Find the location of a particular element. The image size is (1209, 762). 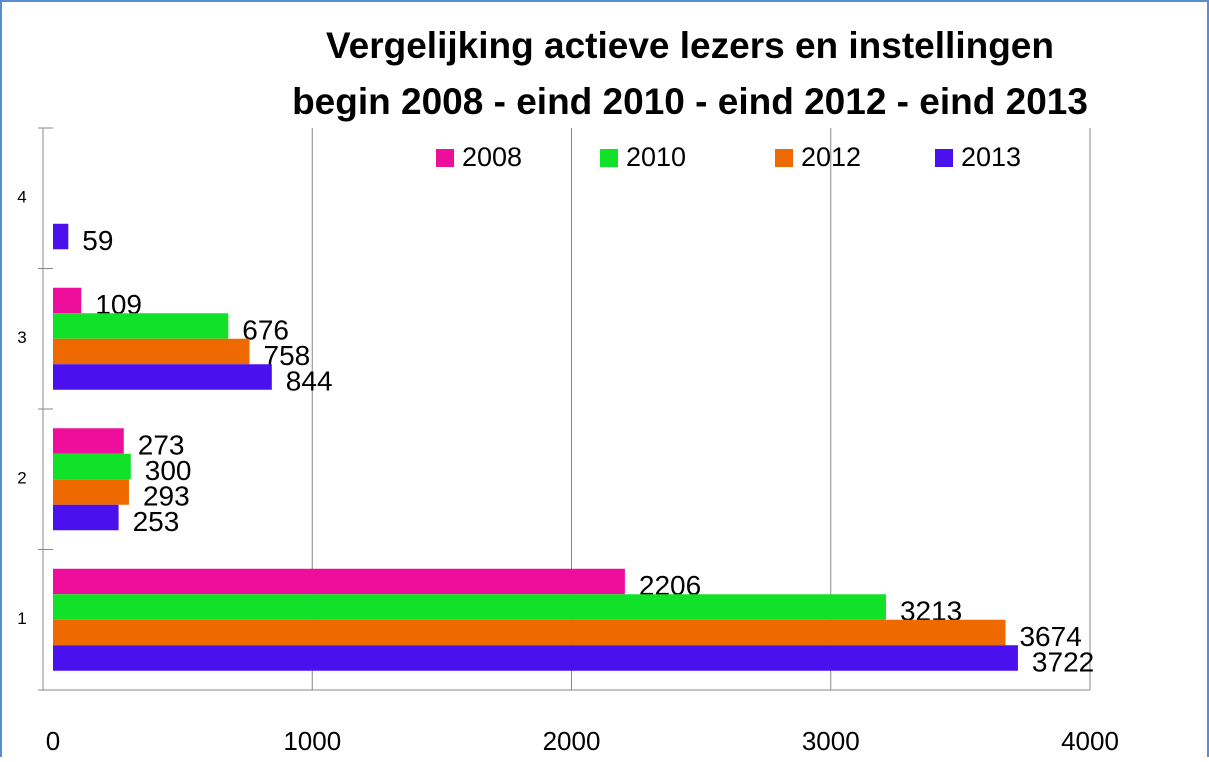

data-label: 676 is located at coordinates (265, 329).